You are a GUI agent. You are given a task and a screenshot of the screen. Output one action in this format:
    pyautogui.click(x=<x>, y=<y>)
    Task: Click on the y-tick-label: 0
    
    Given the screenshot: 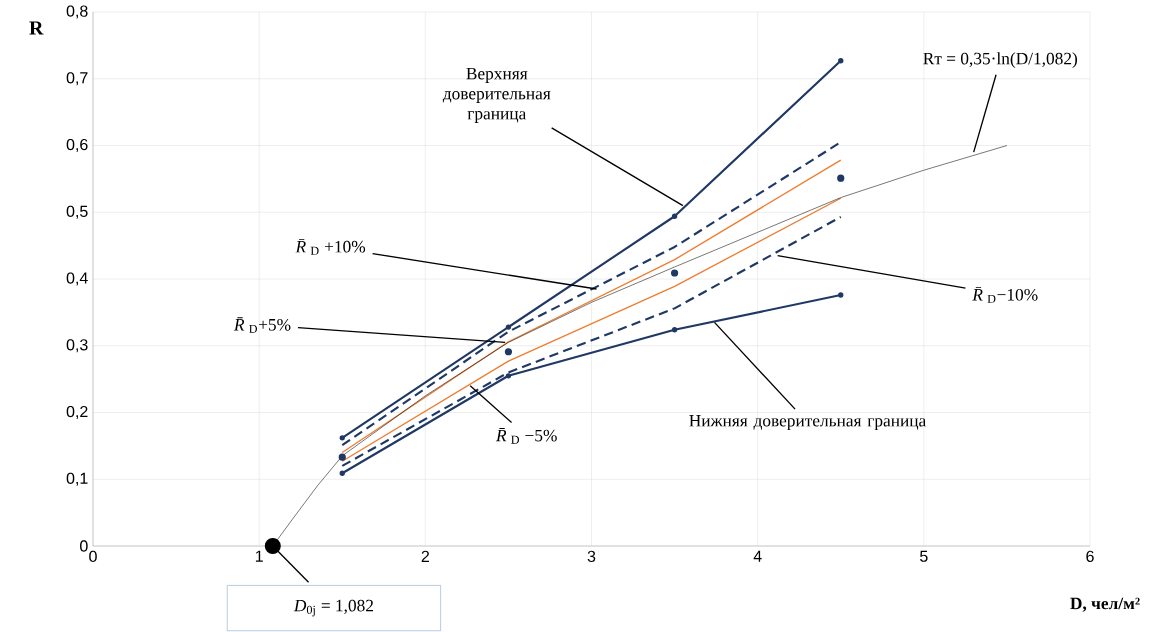 What is the action you would take?
    pyautogui.click(x=84, y=546)
    